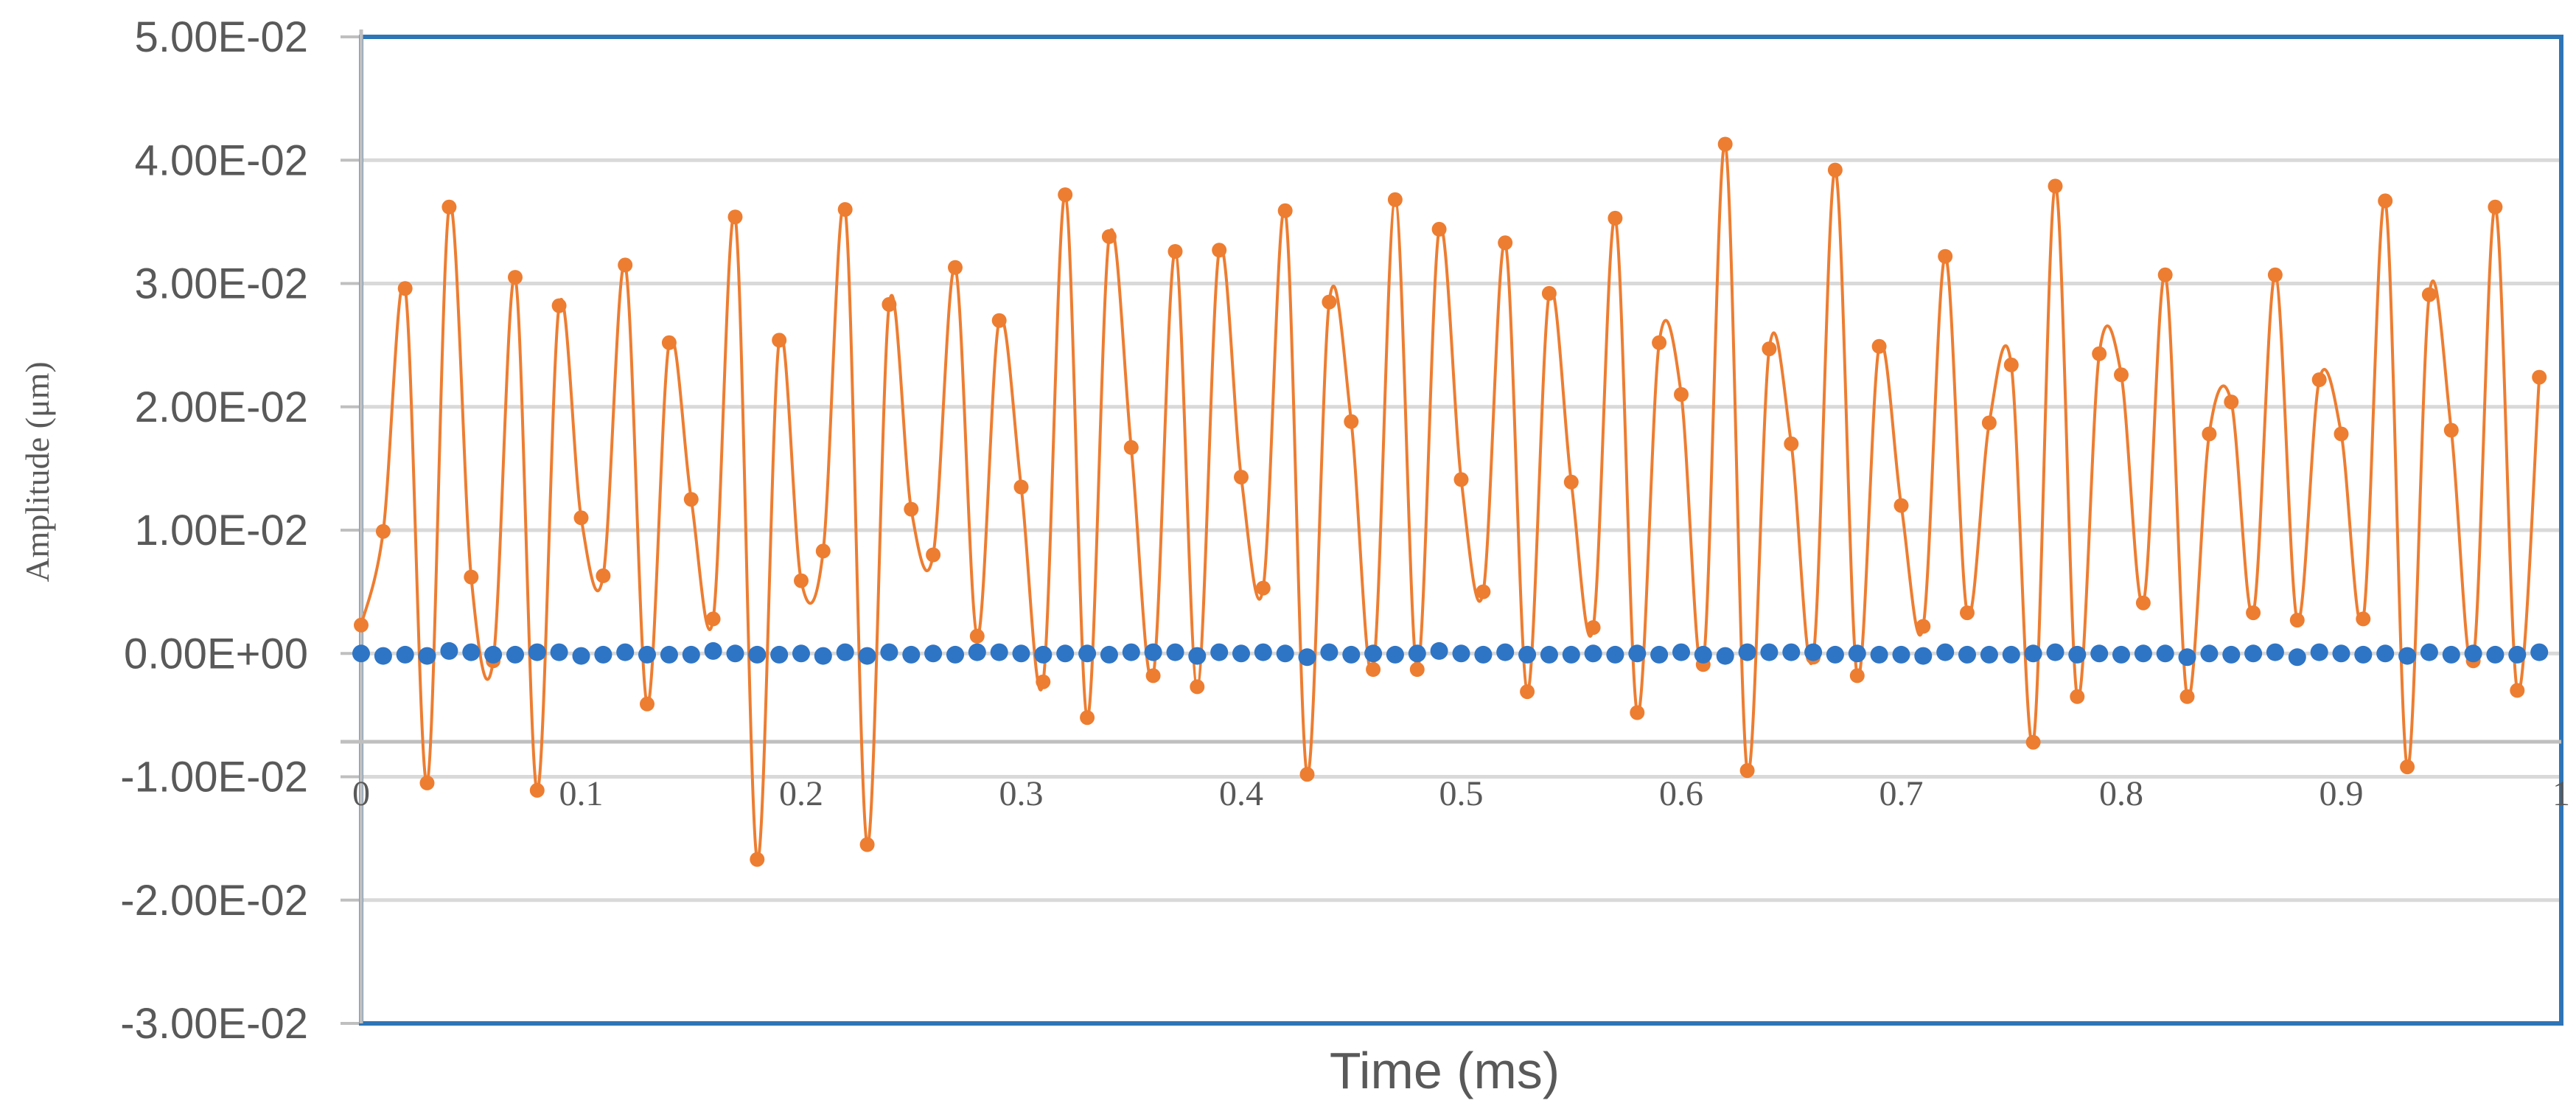 This screenshot has height=1120, width=2576. I want to click on y-tick-label: 3.00E-02, so click(221, 284).